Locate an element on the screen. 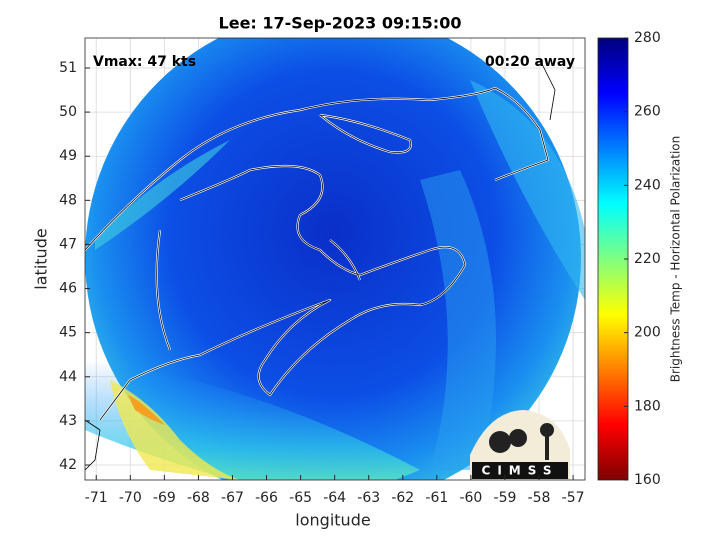 This screenshot has width=720, height=540. vmax-annotation: Vmax: 47 kts is located at coordinates (144, 62).